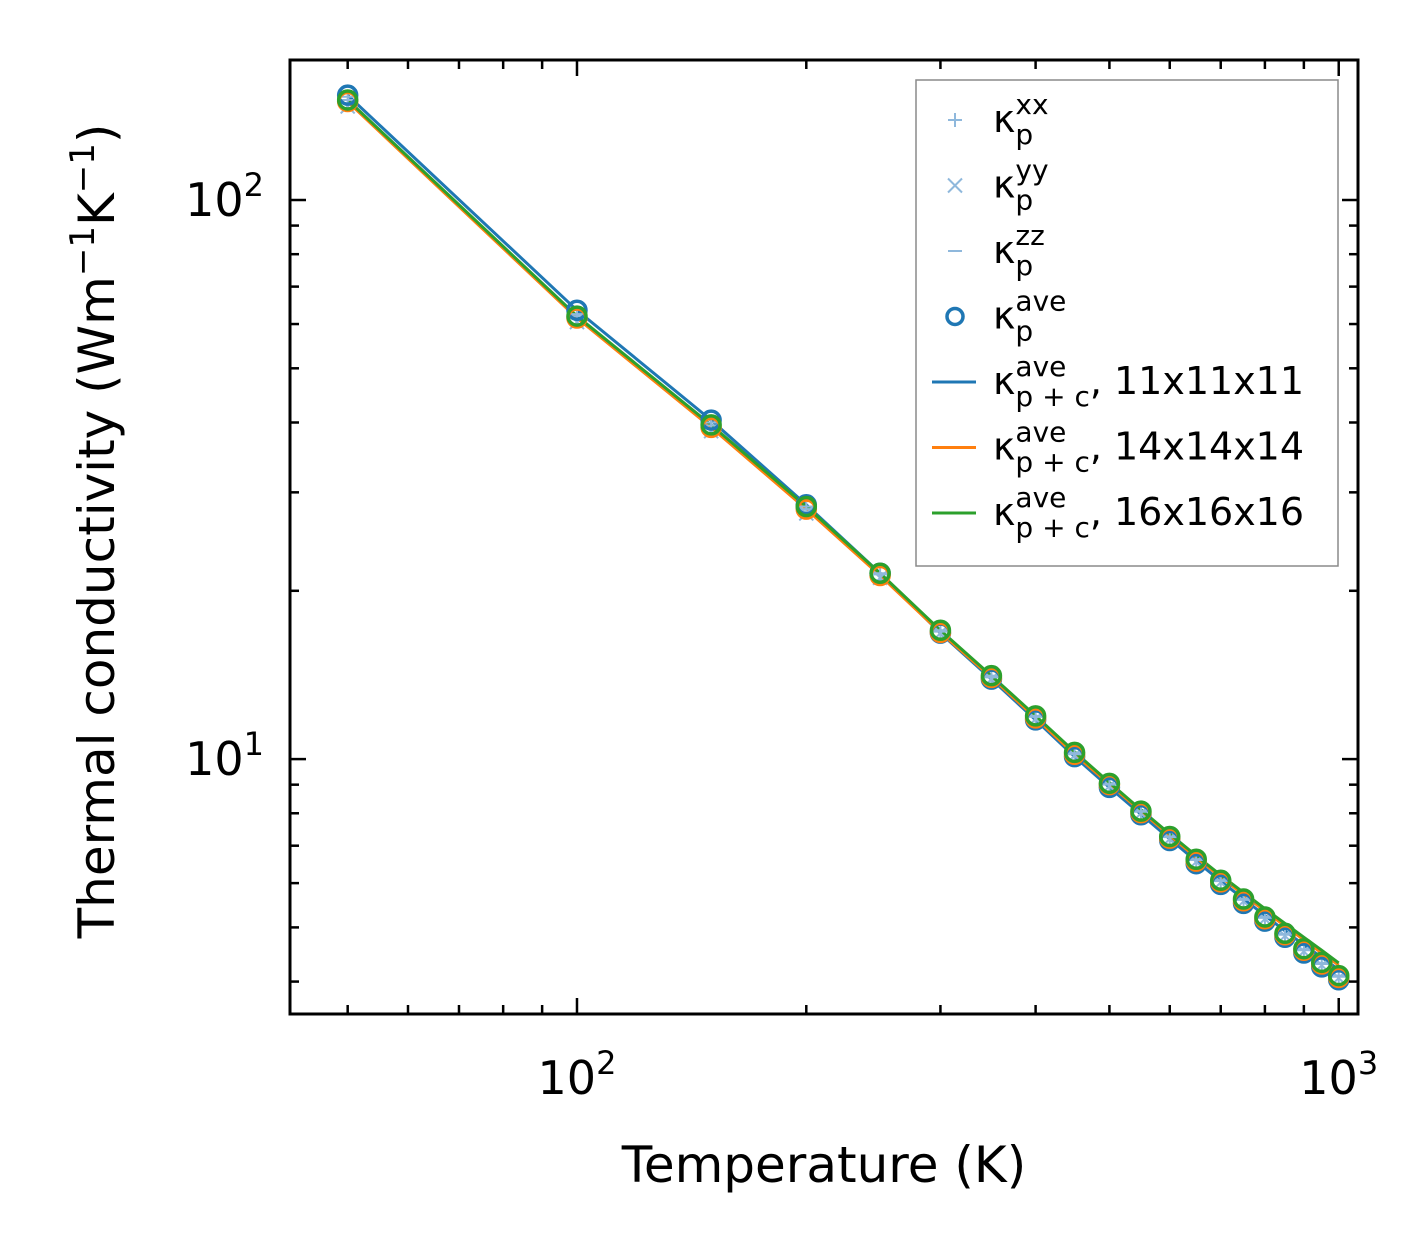  I want to click on legend-label: κyy p, so click(1021, 185).